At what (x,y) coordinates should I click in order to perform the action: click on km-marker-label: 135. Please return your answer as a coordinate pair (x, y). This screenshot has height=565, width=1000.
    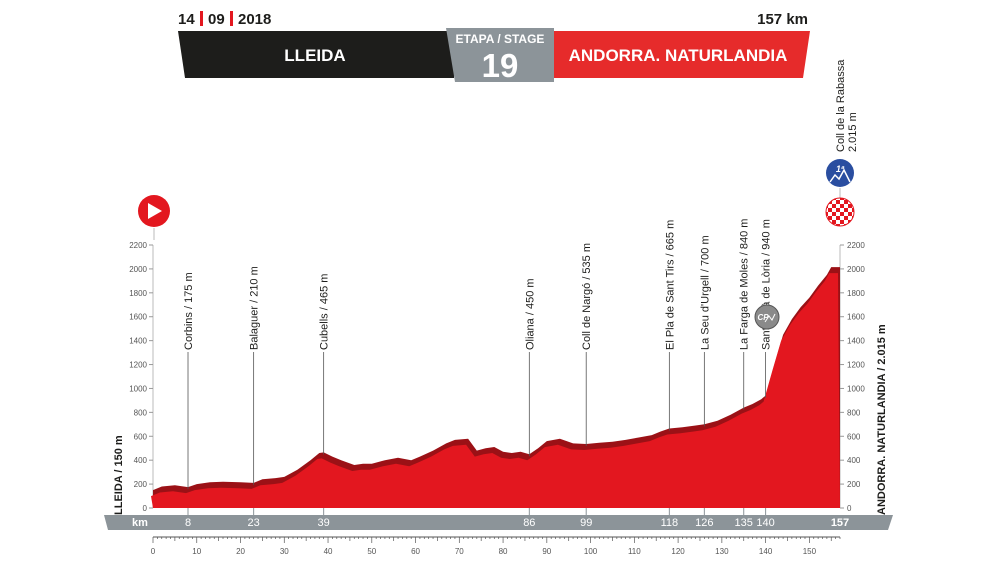
    Looking at the image, I should click on (744, 523).